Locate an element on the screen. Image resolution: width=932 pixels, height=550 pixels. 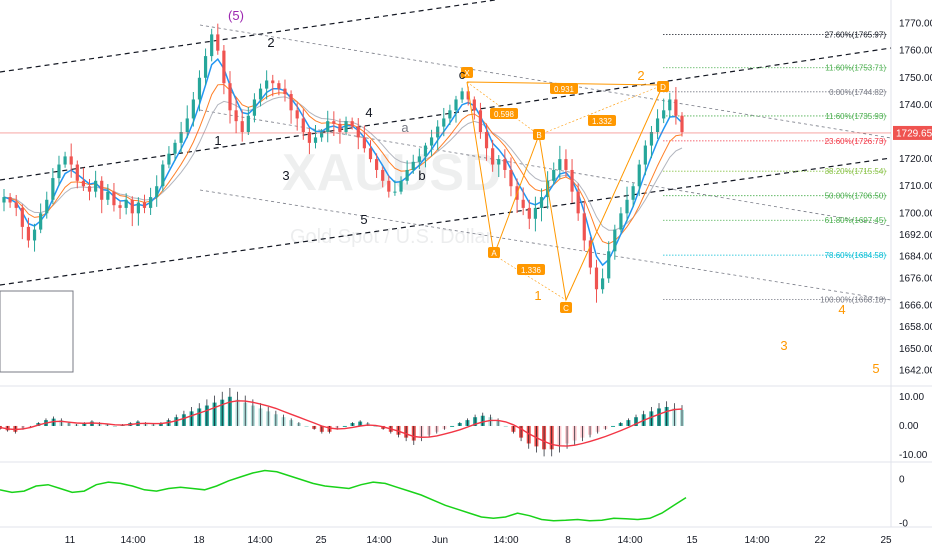
wave-label-orange-4: 4 is located at coordinates (841, 309).